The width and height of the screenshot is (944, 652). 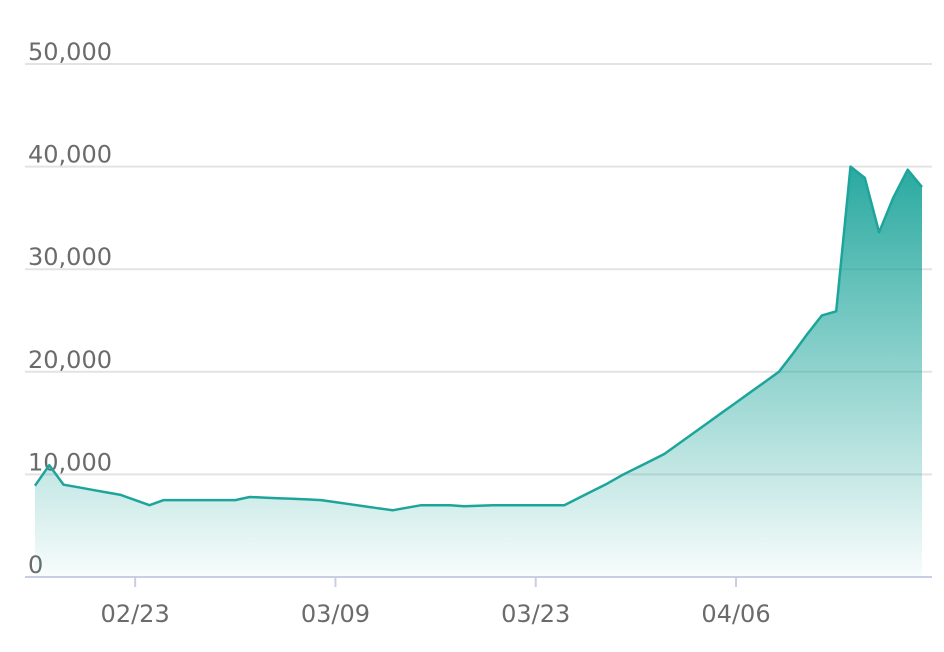 I want to click on x-tick-label: 03/23, so click(x=535, y=614).